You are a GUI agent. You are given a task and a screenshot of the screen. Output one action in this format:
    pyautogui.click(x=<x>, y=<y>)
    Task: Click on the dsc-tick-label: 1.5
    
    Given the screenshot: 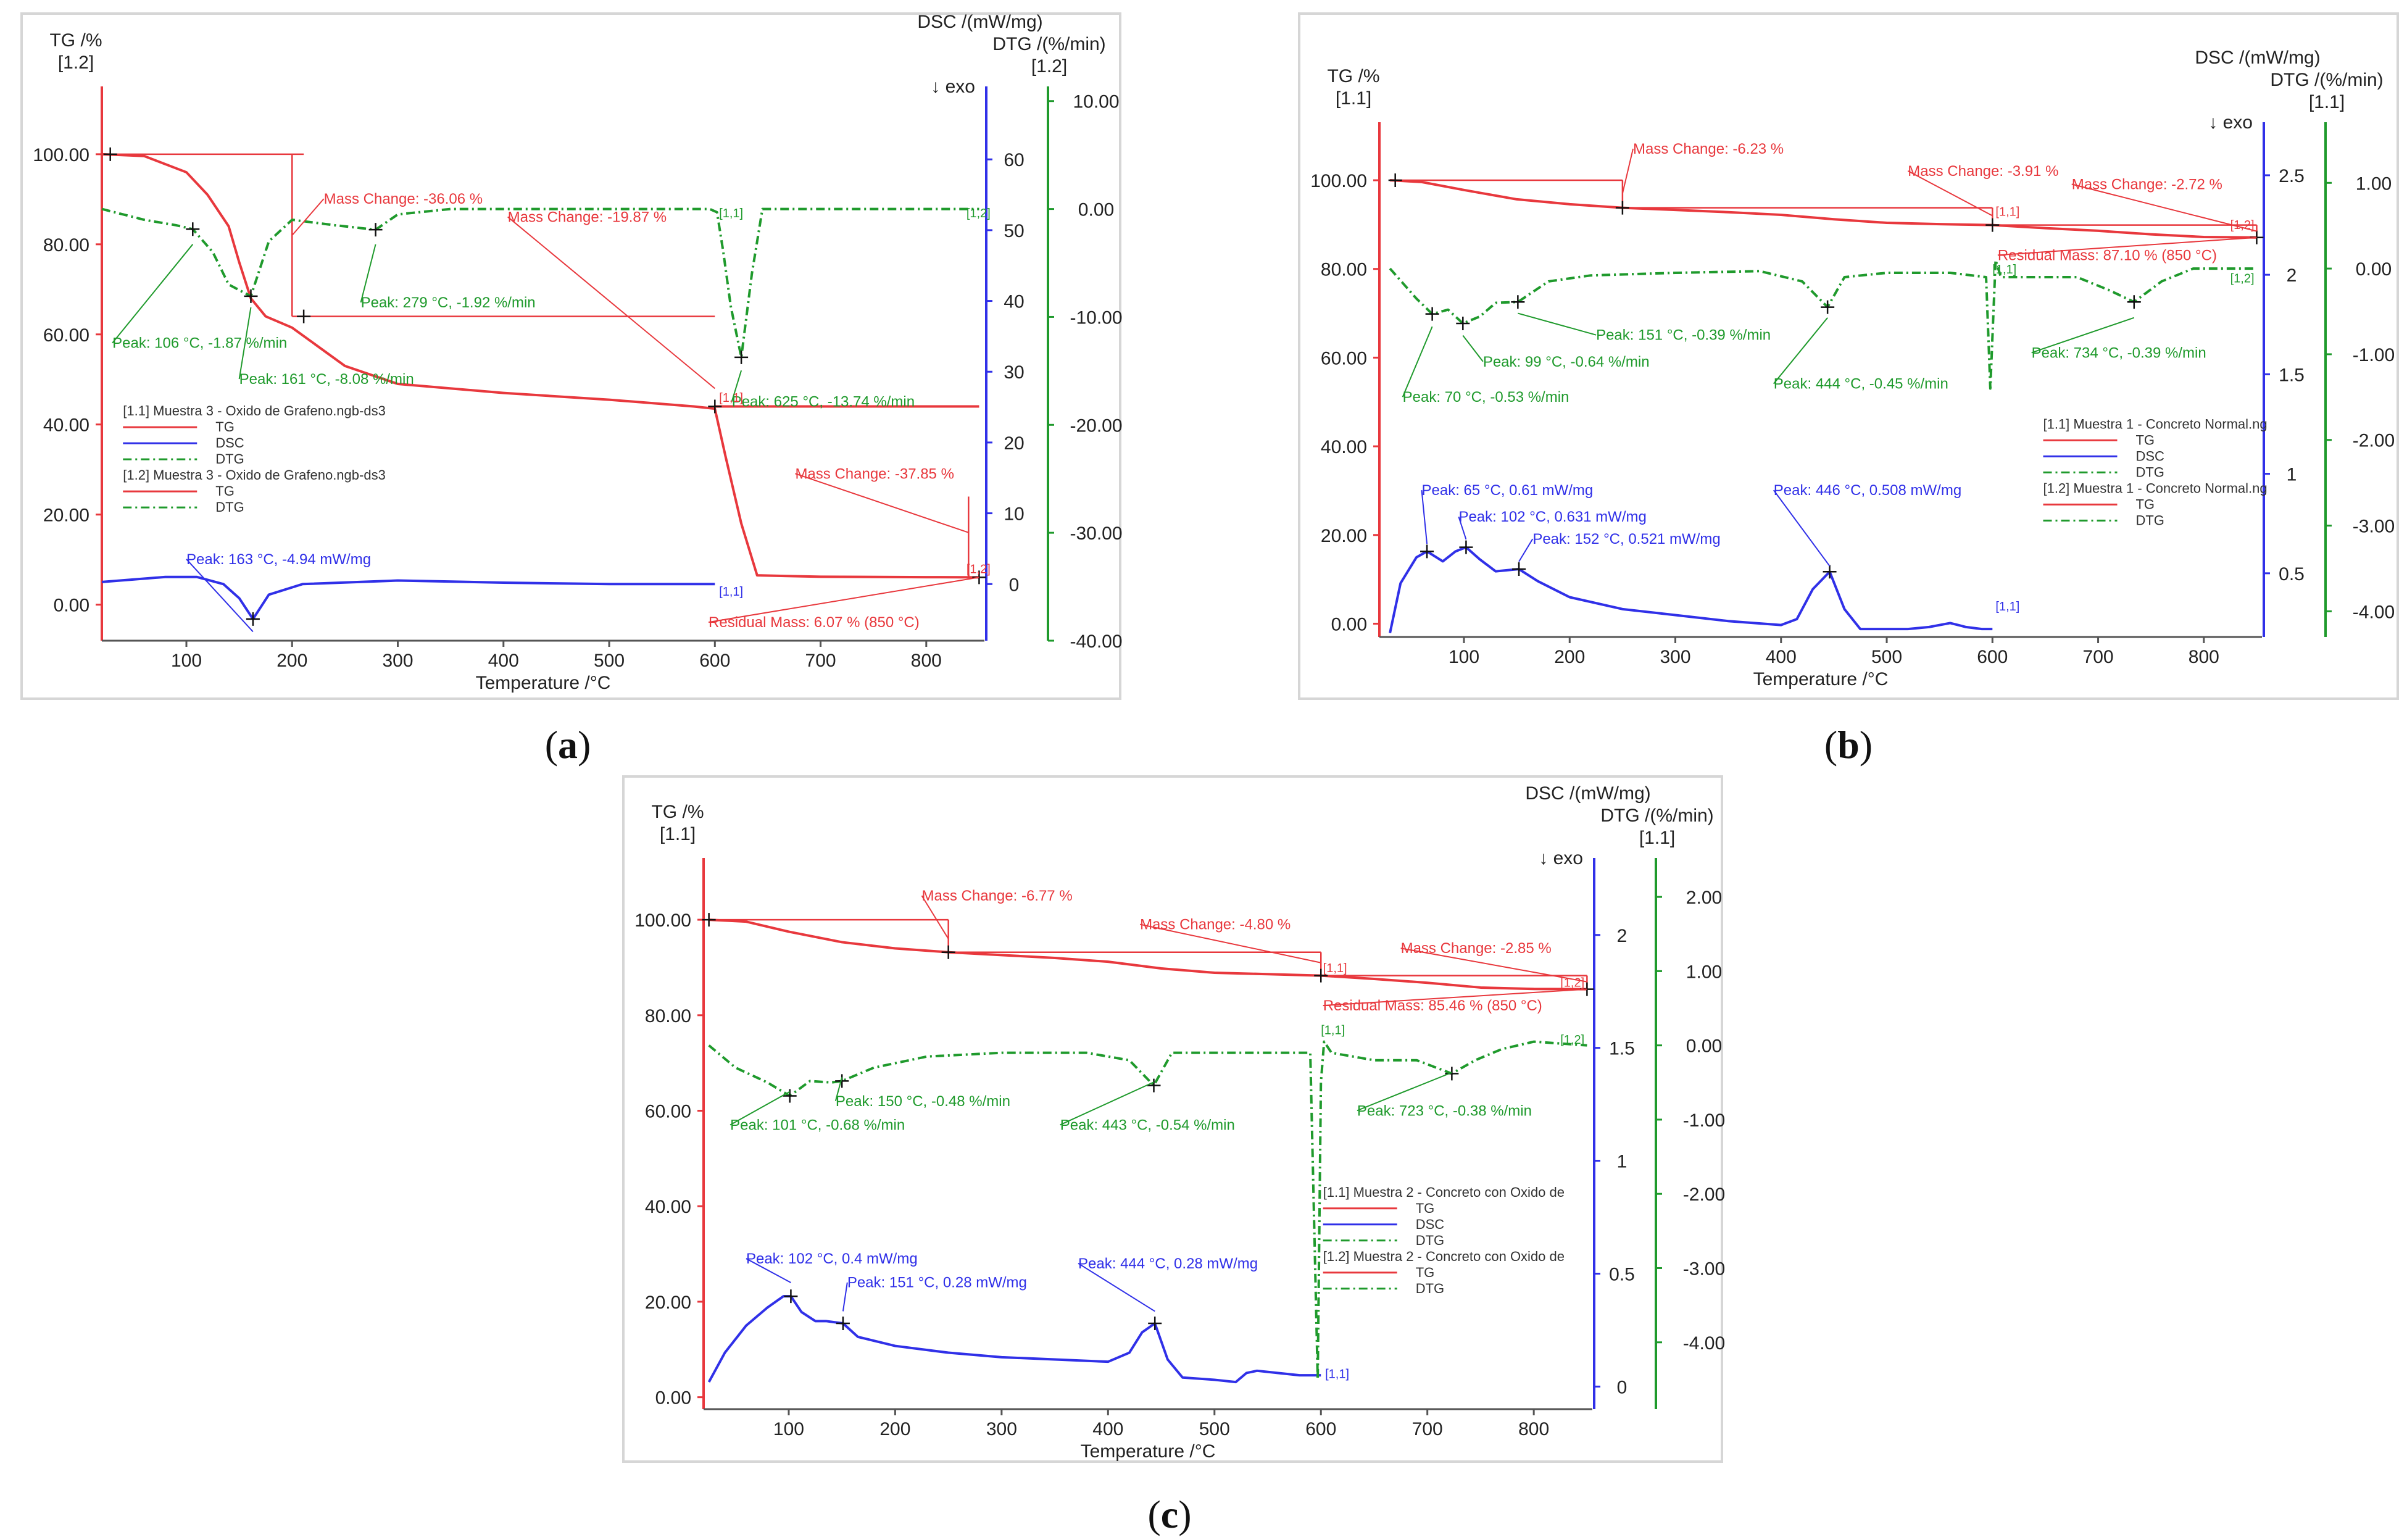 What is the action you would take?
    pyautogui.click(x=2292, y=375)
    